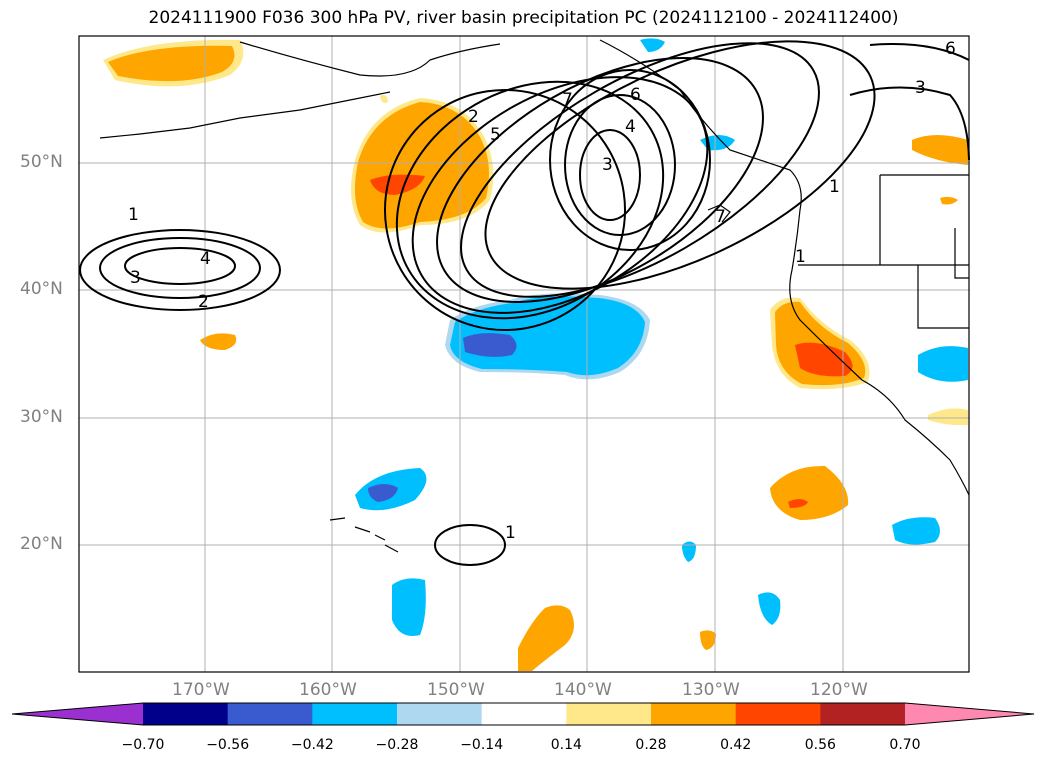 The width and height of the screenshot is (1047, 765). I want to click on colorbar-tick-label: 0.70, so click(905, 745).